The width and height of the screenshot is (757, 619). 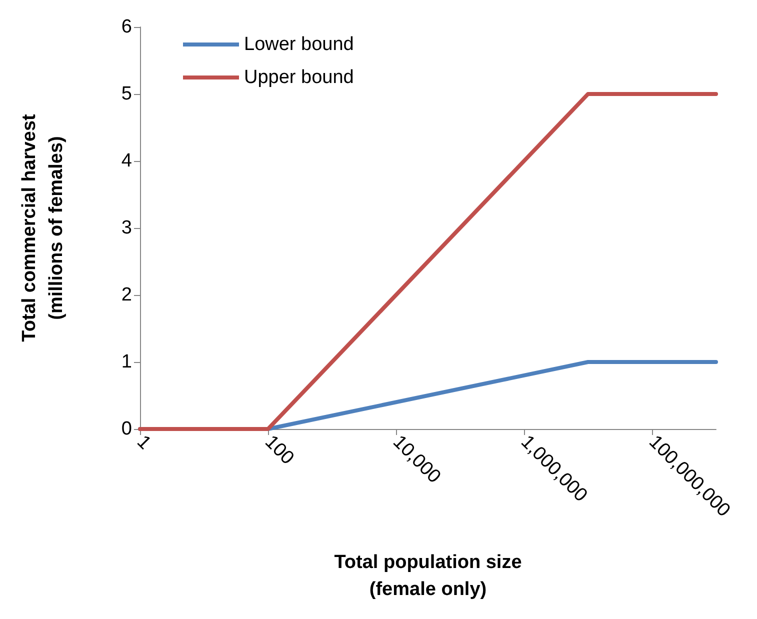 I want to click on y-tick-label: 6, so click(x=126, y=27).